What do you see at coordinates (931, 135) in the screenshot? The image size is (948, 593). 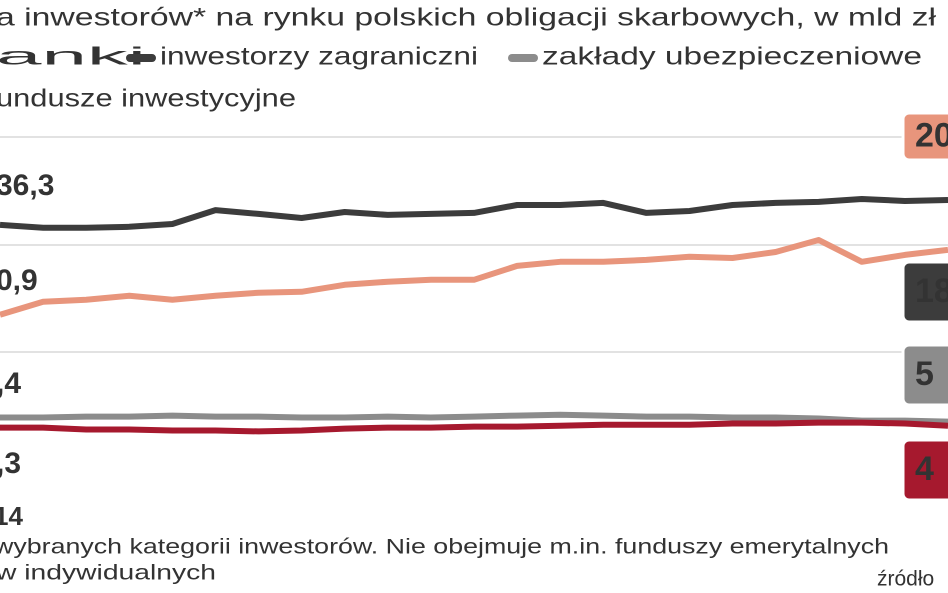 I see `end-label: 20` at bounding box center [931, 135].